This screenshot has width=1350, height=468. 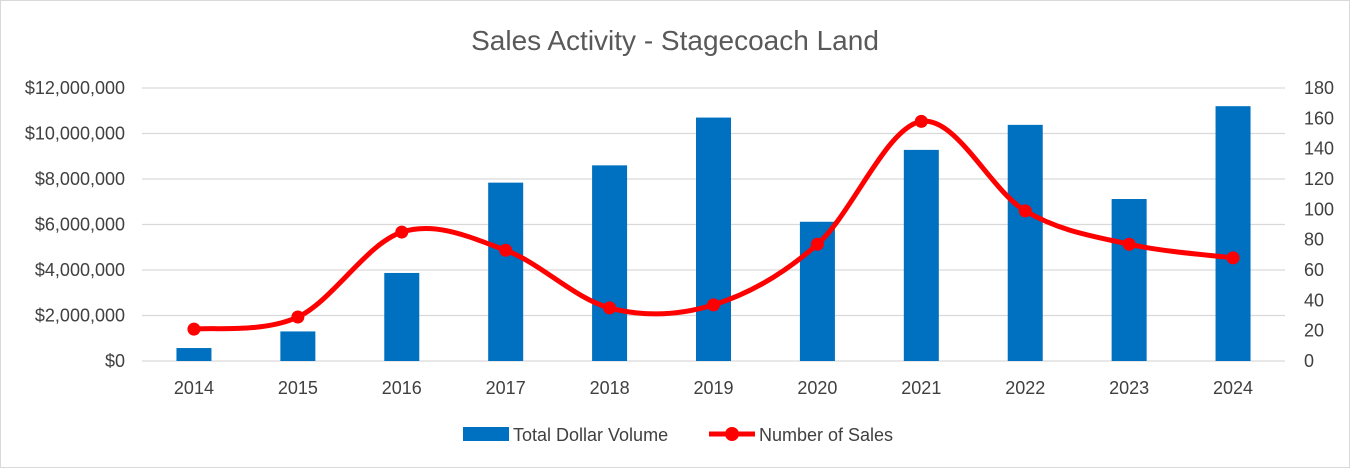 I want to click on point-2015, so click(x=298, y=317).